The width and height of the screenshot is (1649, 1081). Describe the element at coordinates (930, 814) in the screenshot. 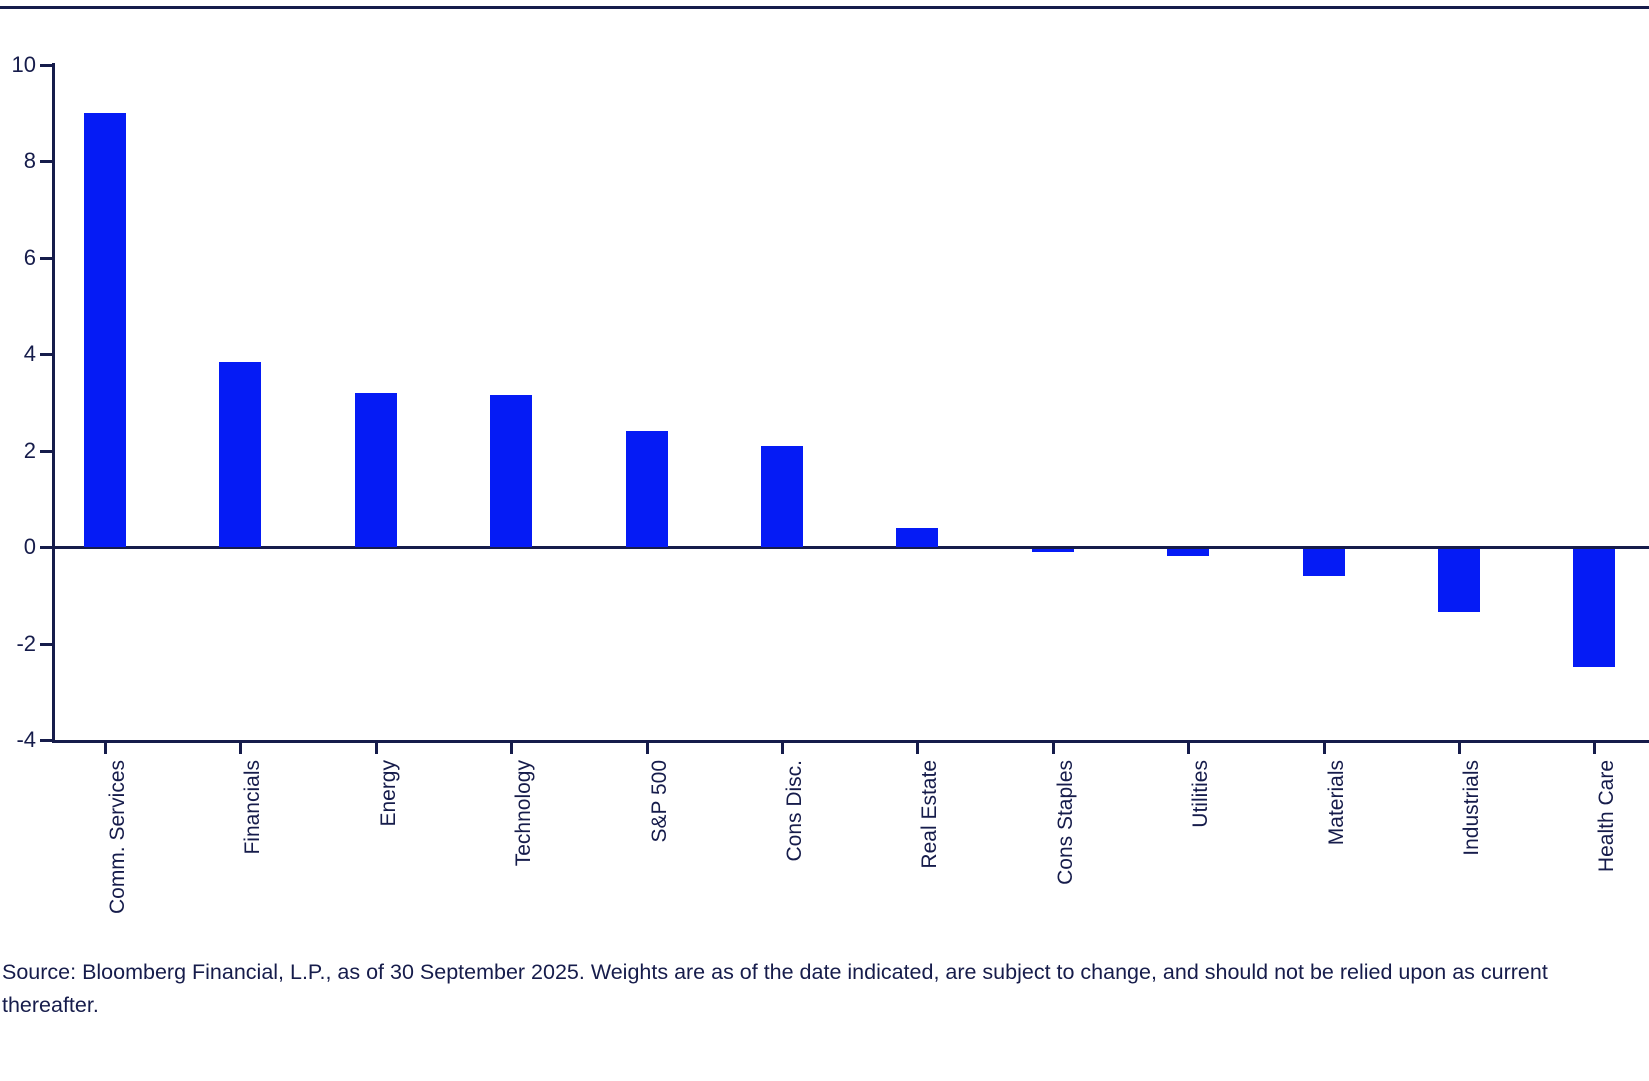

I see `x-axis-label-real-estate: Real Estate` at that location.